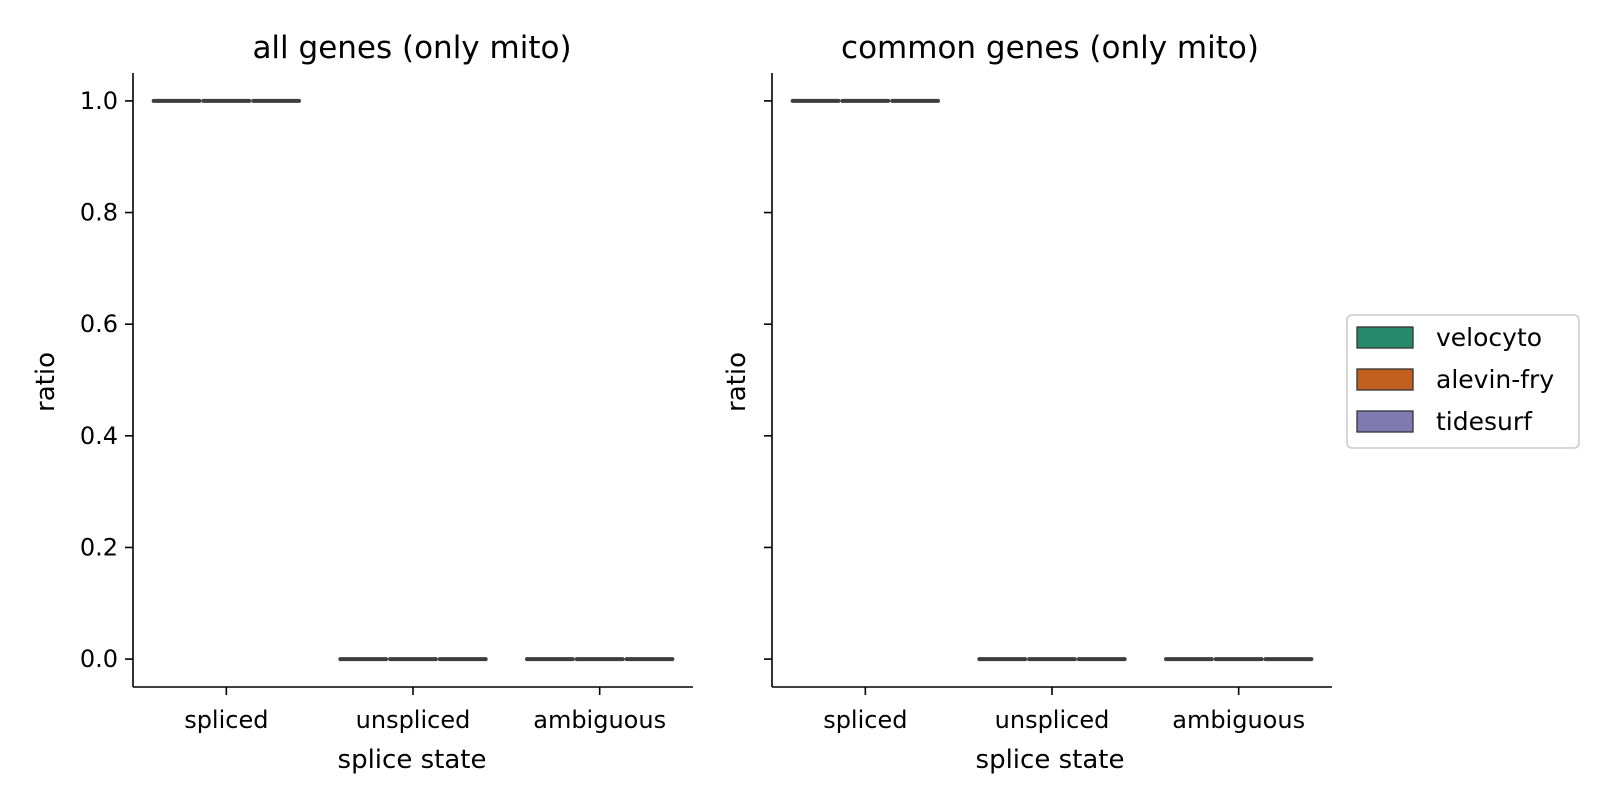 Image resolution: width=1600 pixels, height=800 pixels. Describe the element at coordinates (1489, 337) in the screenshot. I see `legend-label-velocyto: velocyto` at that location.